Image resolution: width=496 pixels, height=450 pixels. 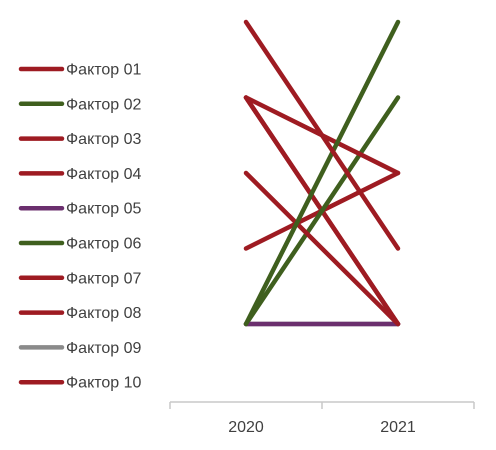 What do you see at coordinates (104, 313) in the screenshot?
I see `legend-label: Фактор 08` at bounding box center [104, 313].